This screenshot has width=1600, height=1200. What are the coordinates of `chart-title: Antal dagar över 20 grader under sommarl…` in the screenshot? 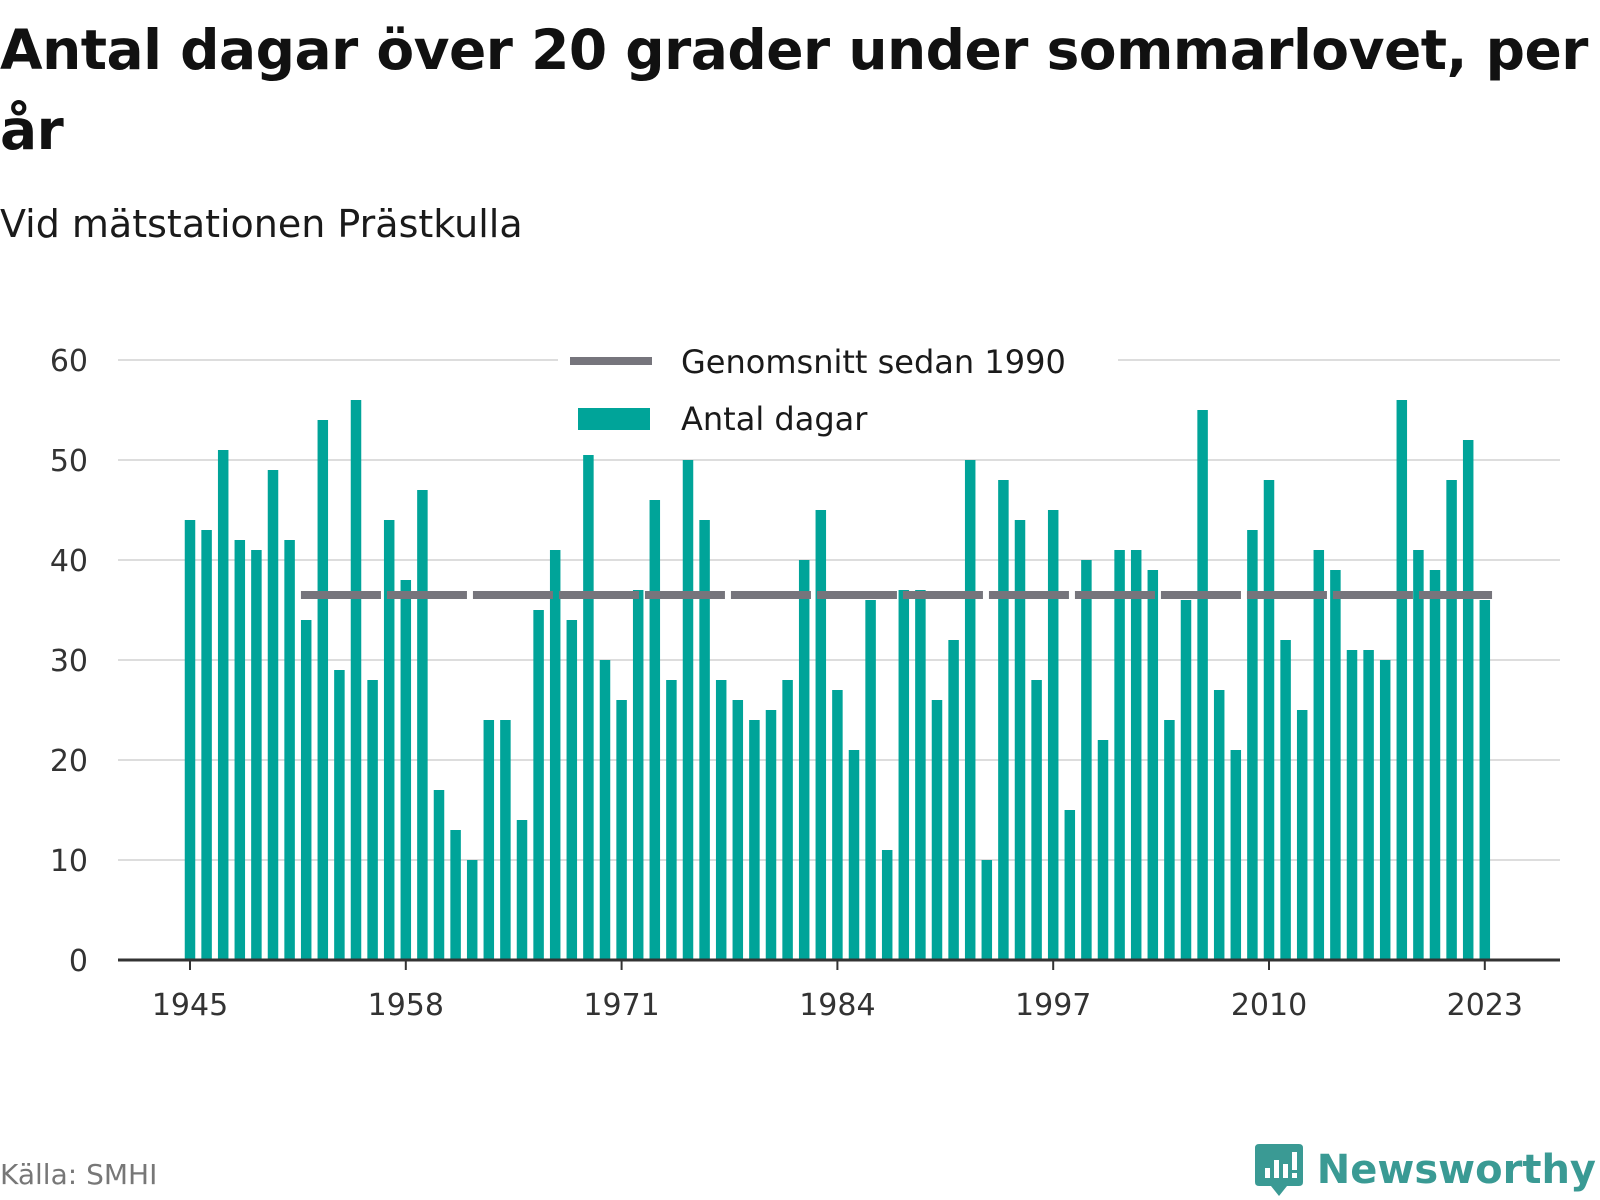 It's located at (794, 90).